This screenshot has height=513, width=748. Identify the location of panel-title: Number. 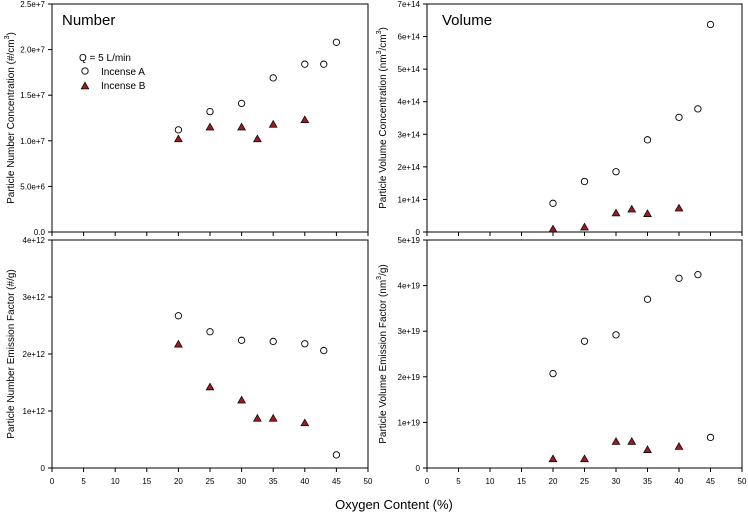
(88, 20).